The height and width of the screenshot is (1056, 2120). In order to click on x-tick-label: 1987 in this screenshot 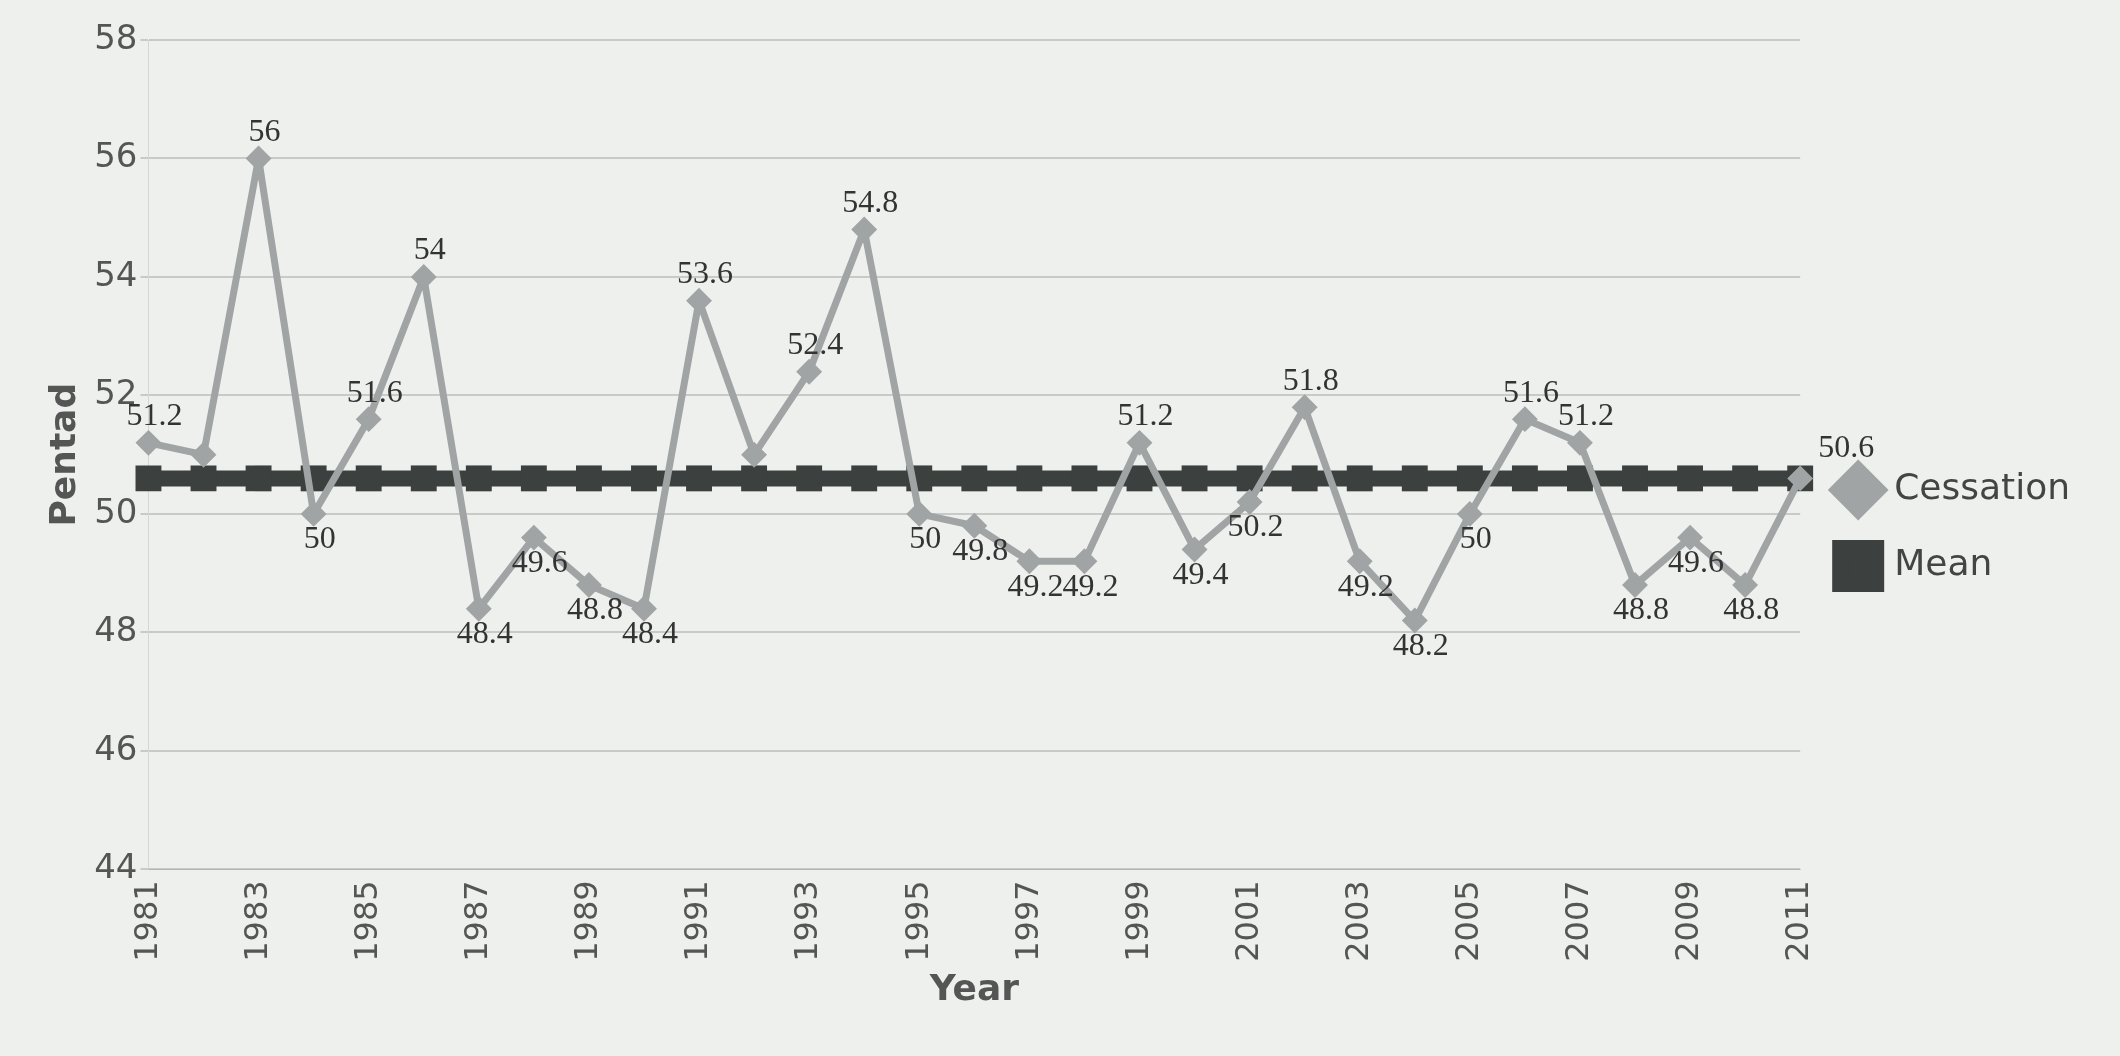, I will do `click(476, 921)`.